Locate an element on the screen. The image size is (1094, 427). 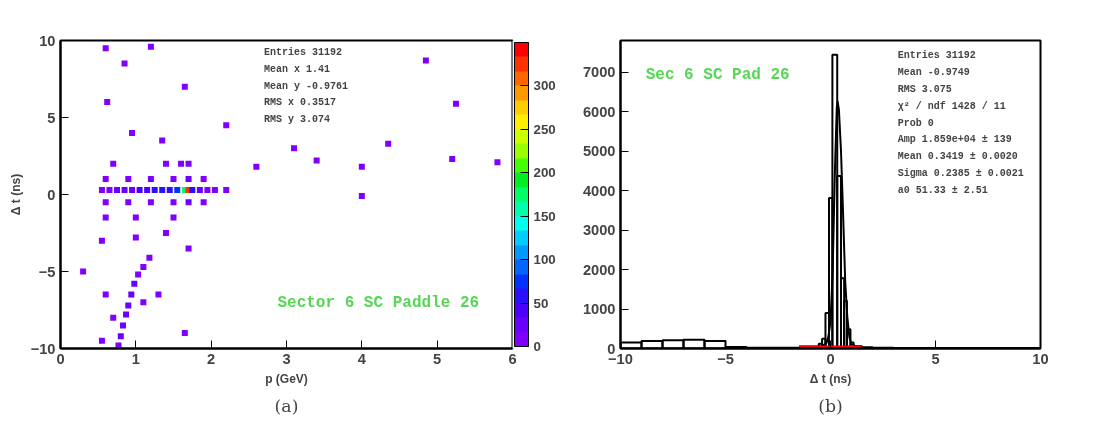
x-axis-title: p (GeV) is located at coordinates (286, 378).